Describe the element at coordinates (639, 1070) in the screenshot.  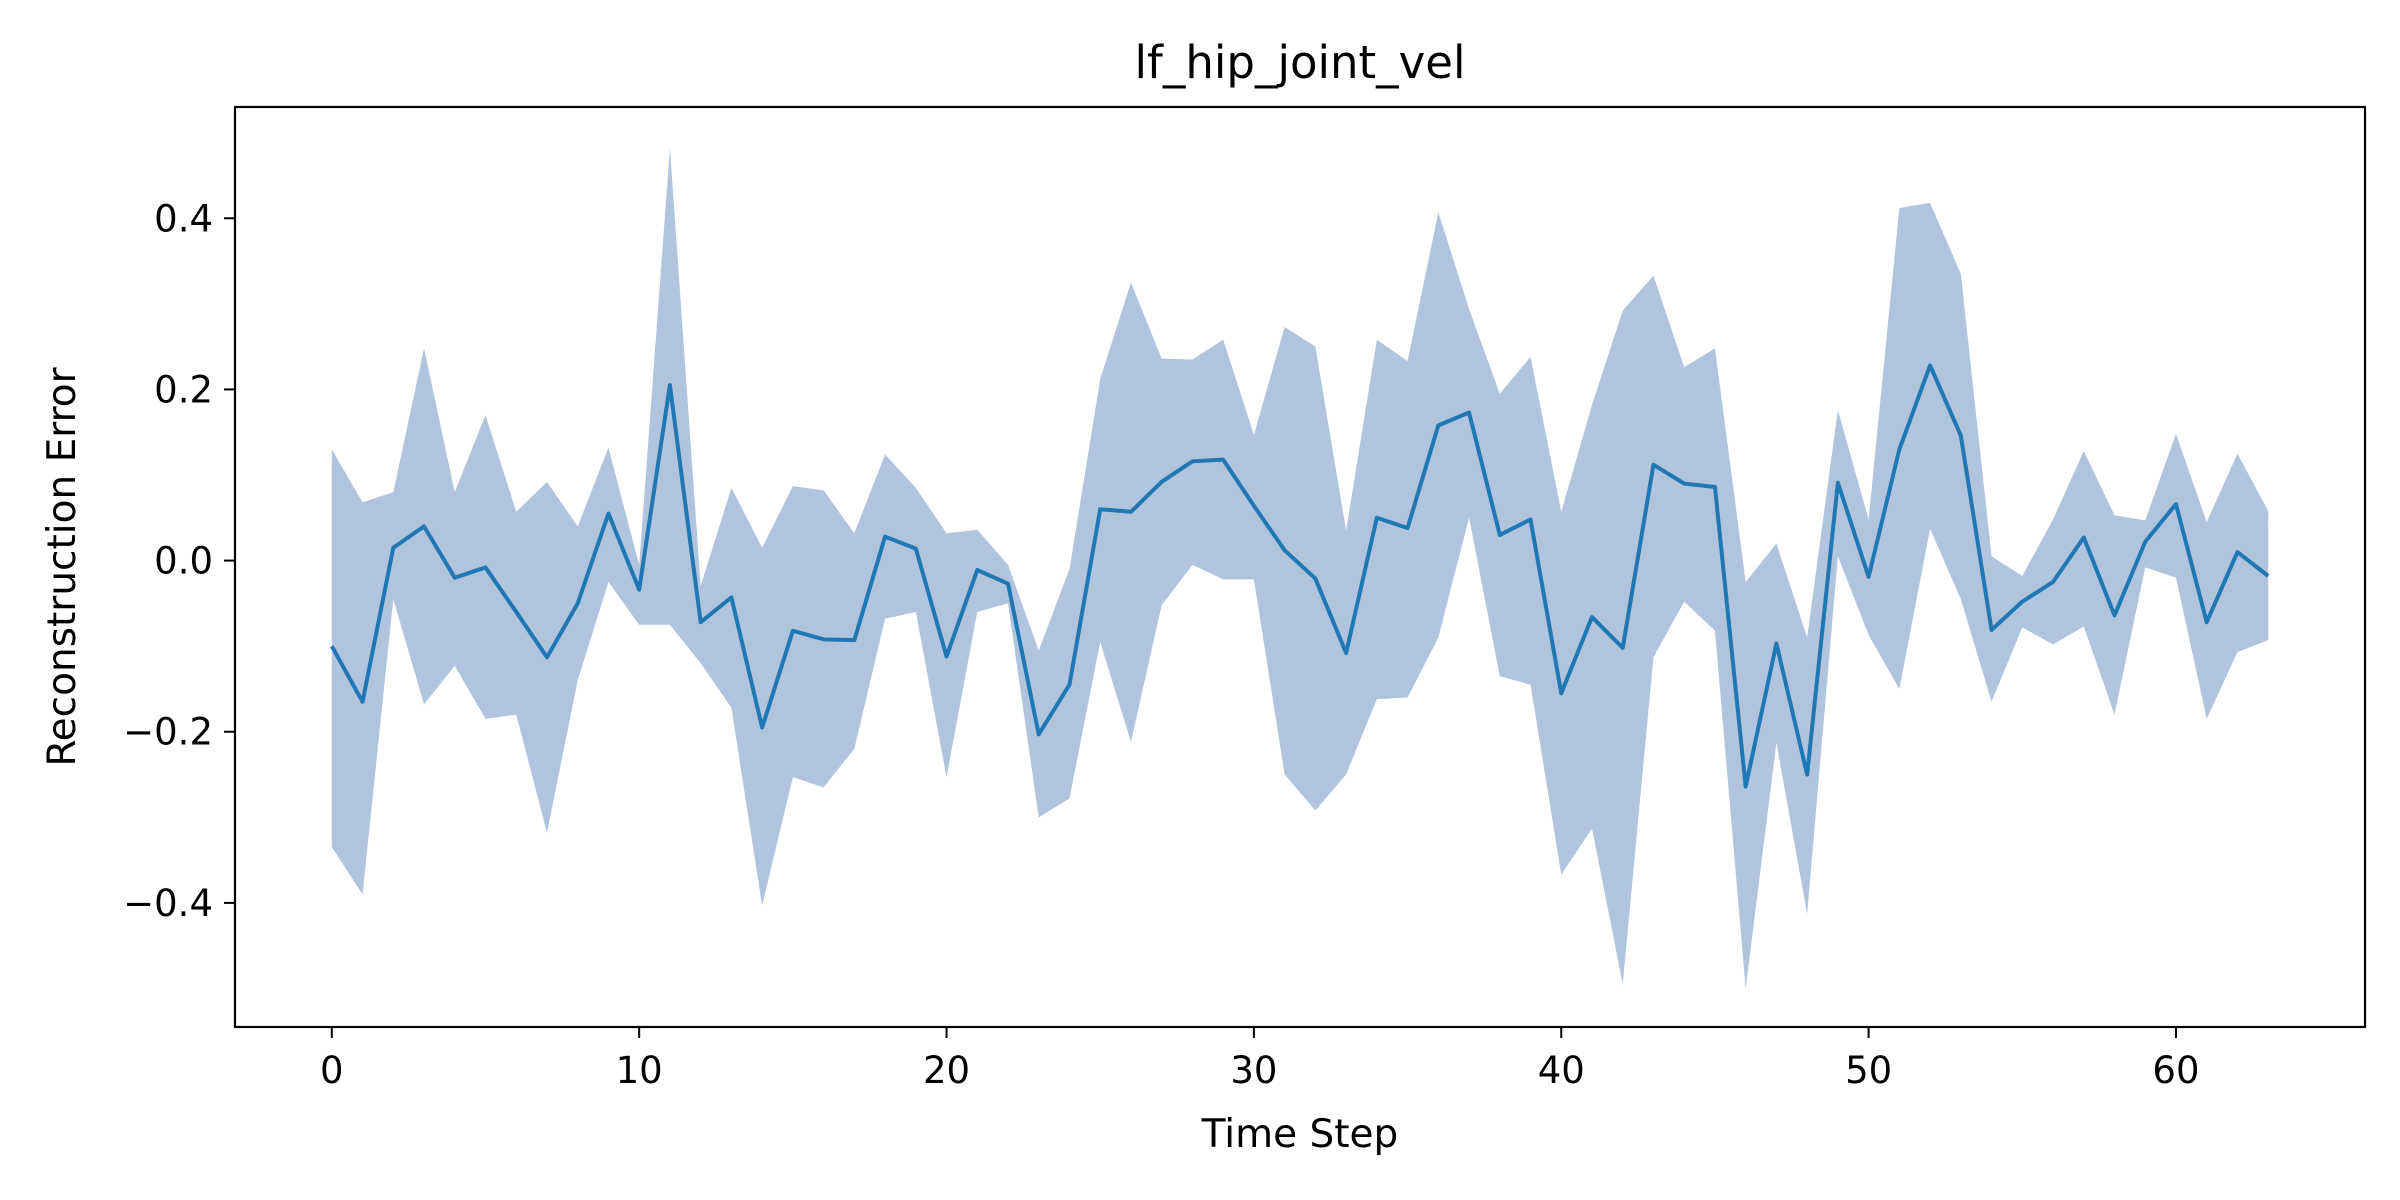
I see `x-tick-label: 10` at that location.